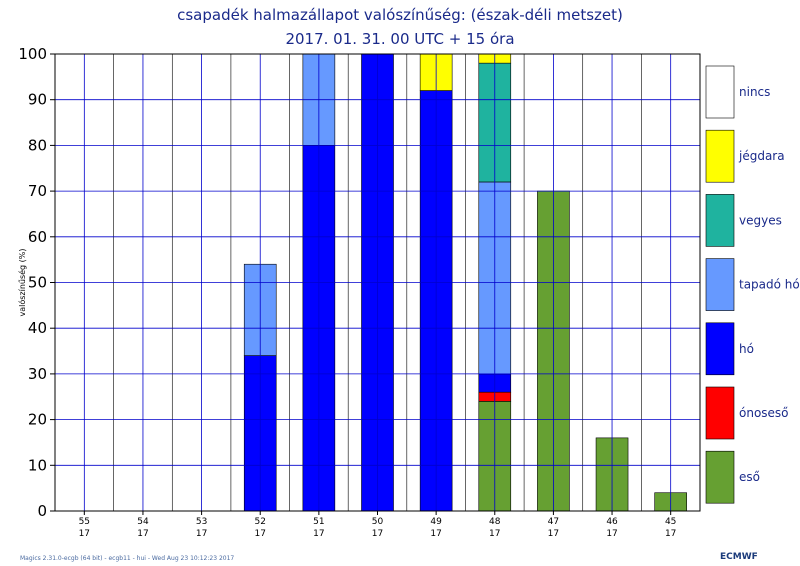 The image size is (800, 566). What do you see at coordinates (37, 420) in the screenshot?
I see `y-tick-label: 20` at bounding box center [37, 420].